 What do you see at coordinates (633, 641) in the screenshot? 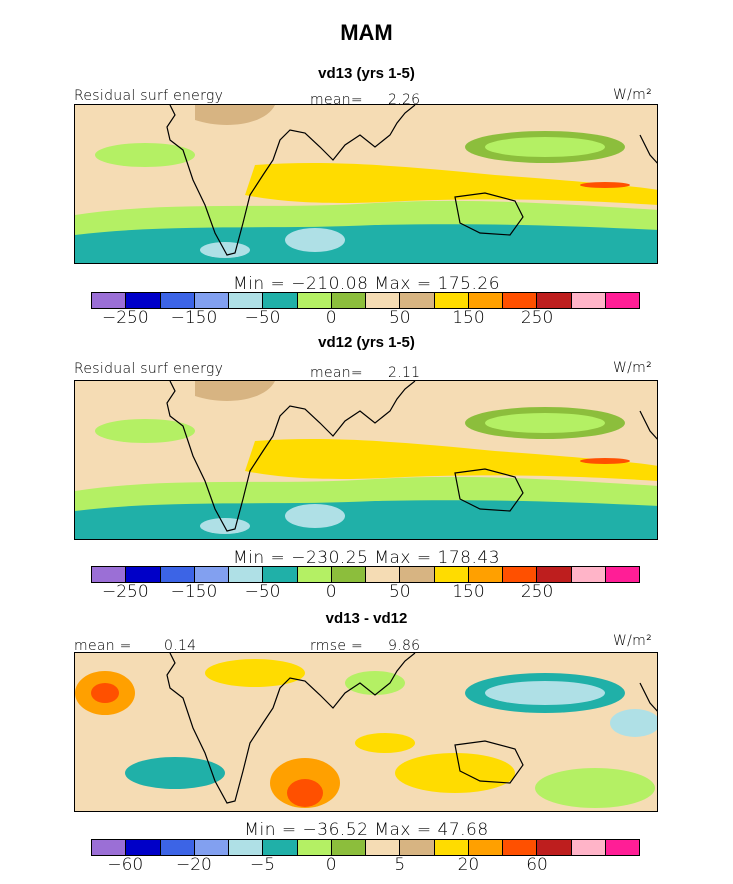
I see `panel-3-units: W/m²` at bounding box center [633, 641].